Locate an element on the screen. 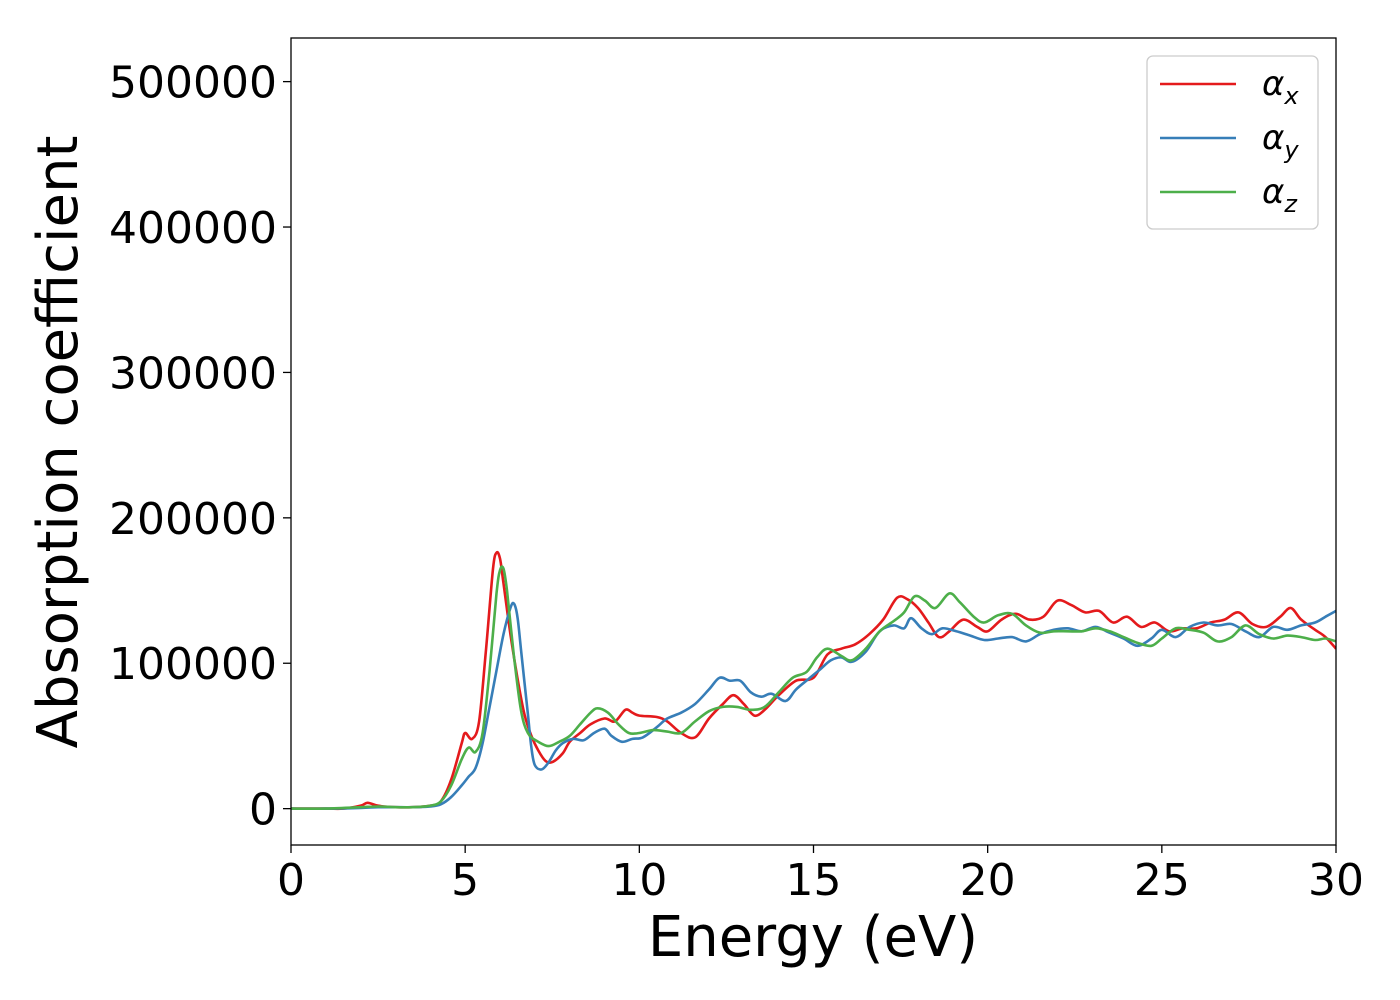 The image size is (1400, 1000). x-axis-ticks: 0 5 10 15 20 25 30 is located at coordinates (820, 875).